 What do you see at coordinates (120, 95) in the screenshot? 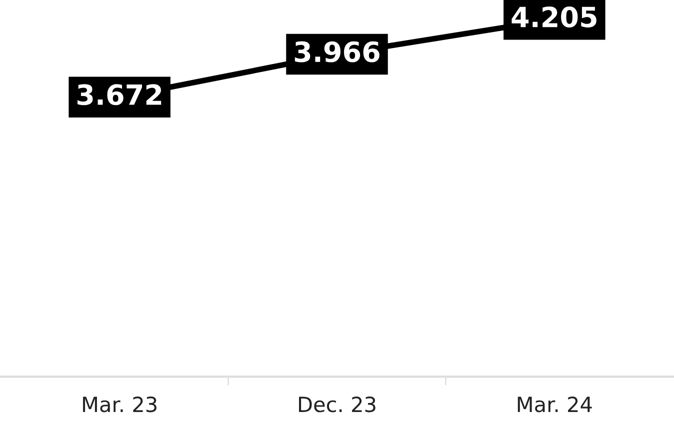
I see `data-label: 3.672` at bounding box center [120, 95].